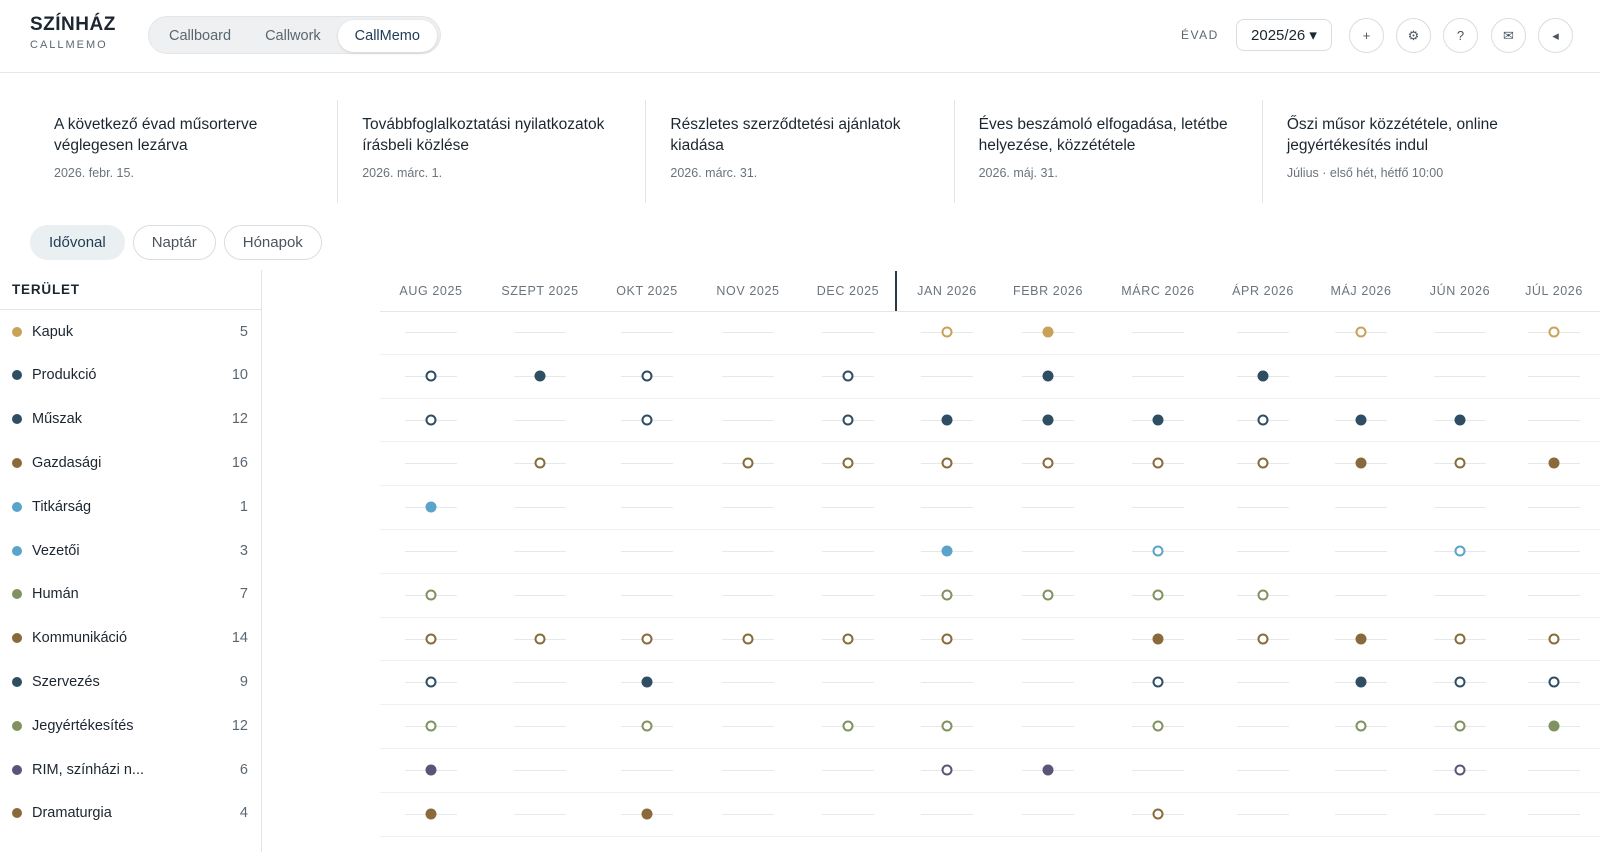 This screenshot has height=852, width=1600. What do you see at coordinates (131, 769) in the screenshot?
I see `area-row: RIM, színházi n... 6` at bounding box center [131, 769].